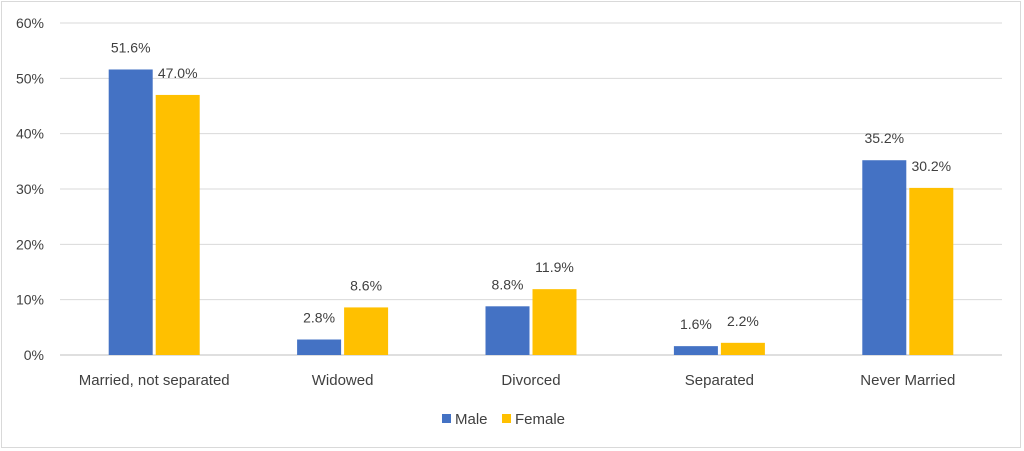 This screenshot has width=1024, height=451. What do you see at coordinates (154, 380) in the screenshot?
I see `category-label: Married, not separated` at bounding box center [154, 380].